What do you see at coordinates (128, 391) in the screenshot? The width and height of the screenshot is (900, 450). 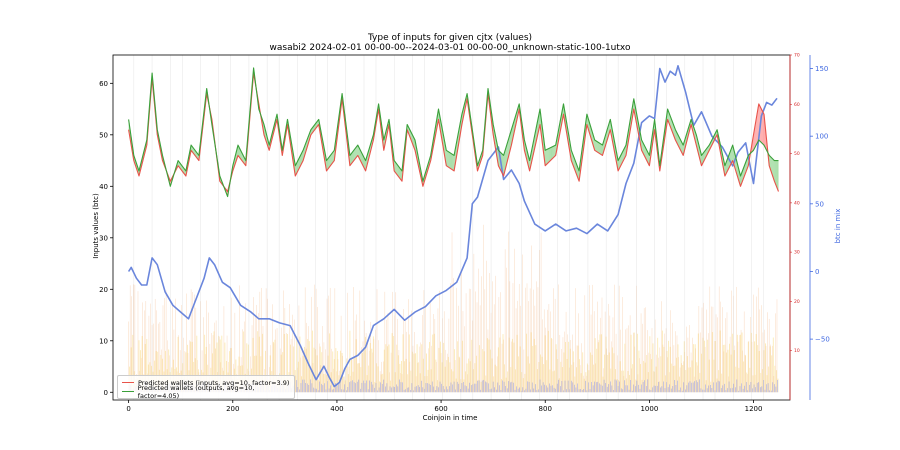 I see `legend-swatch-outputs` at bounding box center [128, 391].